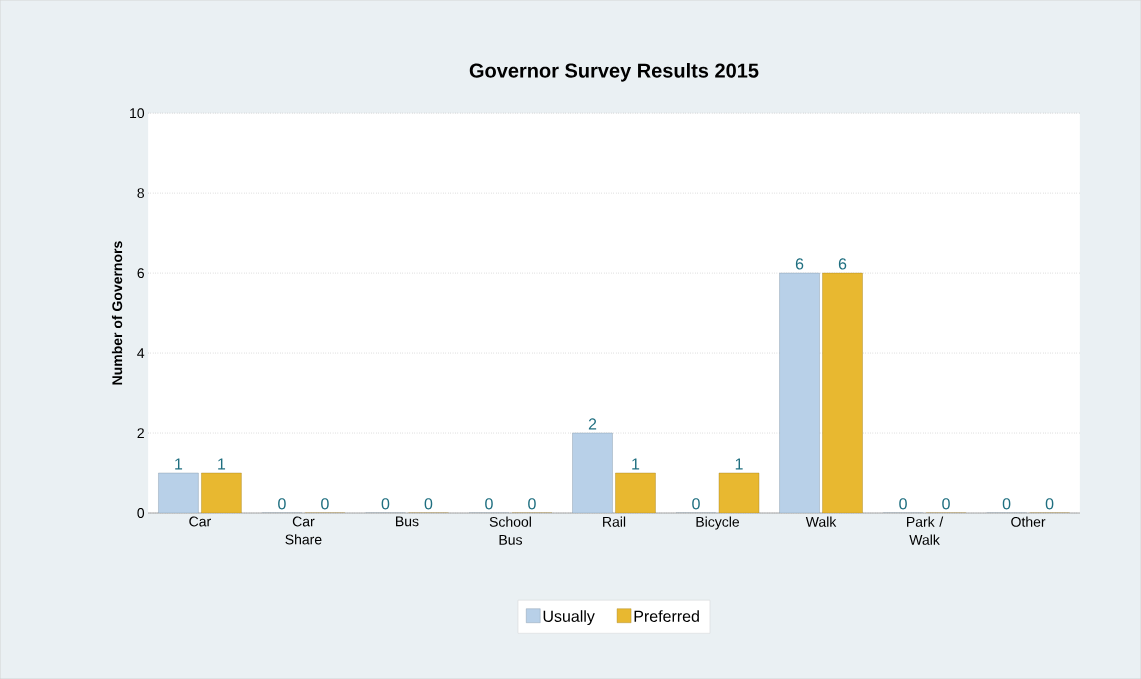 This screenshot has height=679, width=1141. What do you see at coordinates (141, 193) in the screenshot?
I see `y-tick-label: 8` at bounding box center [141, 193].